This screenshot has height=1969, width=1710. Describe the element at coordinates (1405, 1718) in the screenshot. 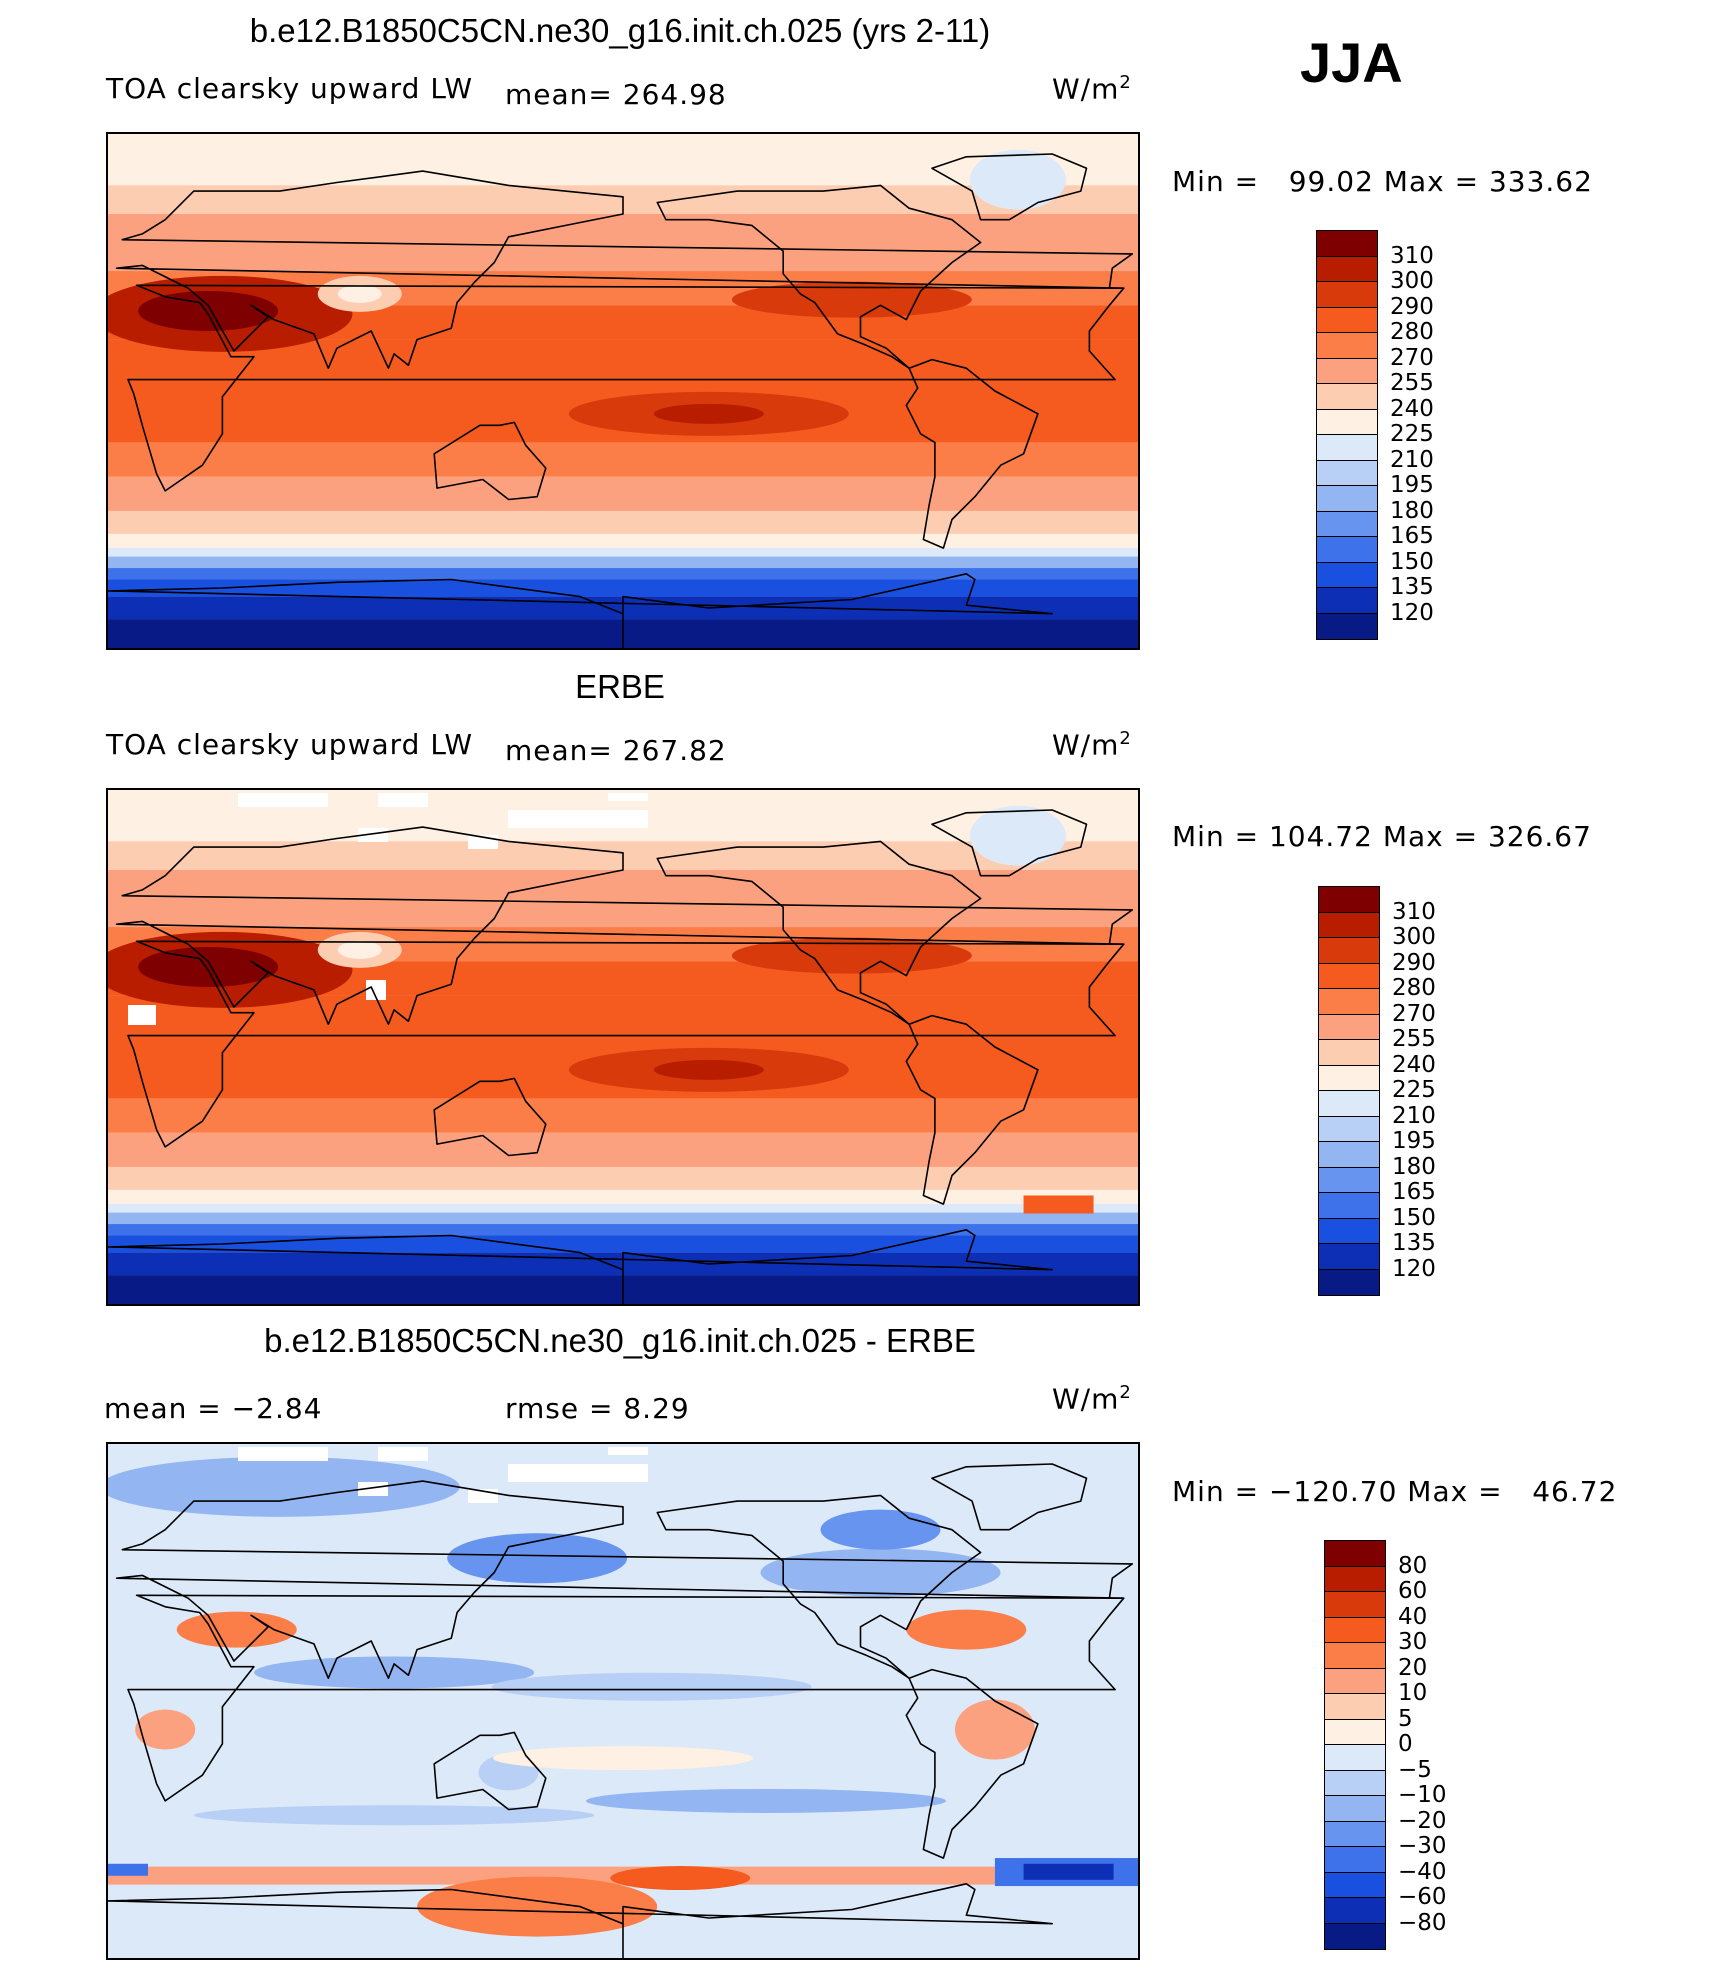

I see `colorbar-tick-label: 5` at that location.